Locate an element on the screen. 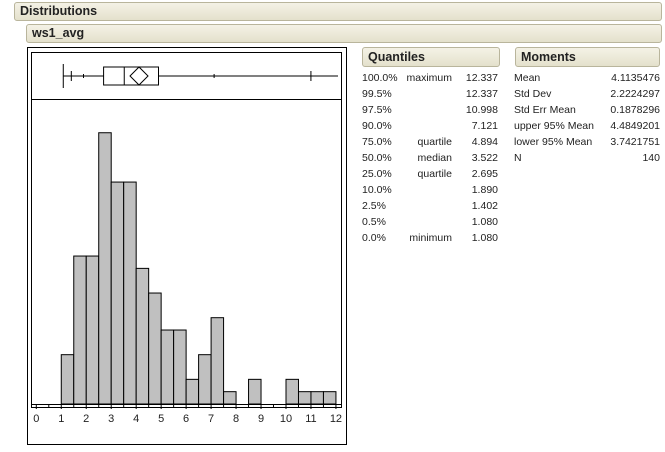 Image resolution: width=665 pixels, height=452 pixels. mean-diamond is located at coordinates (139, 76).